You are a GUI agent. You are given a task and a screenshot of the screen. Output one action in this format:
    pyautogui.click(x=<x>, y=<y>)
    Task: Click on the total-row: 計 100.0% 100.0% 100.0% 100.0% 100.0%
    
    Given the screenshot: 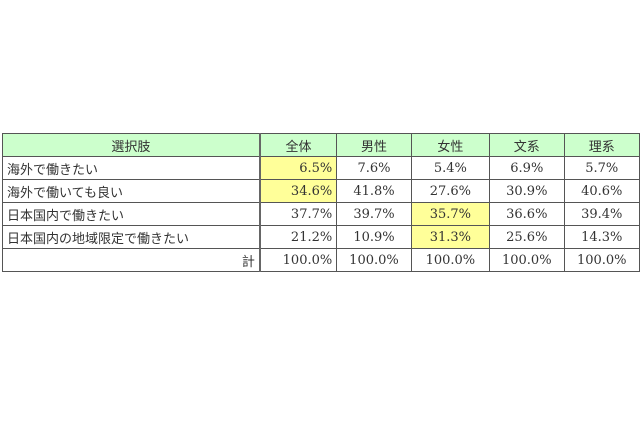 What is the action you would take?
    pyautogui.click(x=320, y=260)
    